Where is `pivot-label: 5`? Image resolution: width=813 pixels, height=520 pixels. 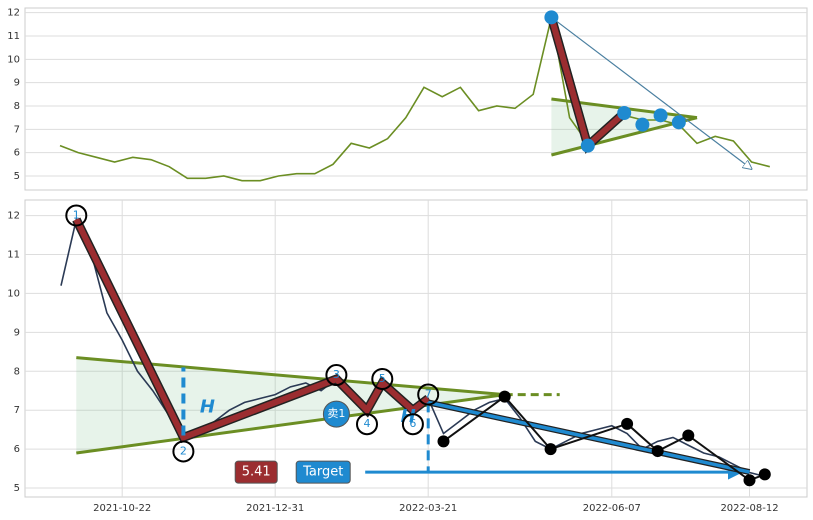 pivot-label: 5 is located at coordinates (382, 378).